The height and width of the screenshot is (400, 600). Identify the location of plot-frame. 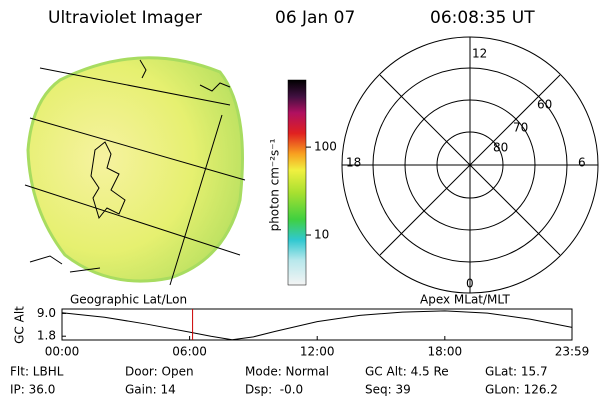
(317, 324).